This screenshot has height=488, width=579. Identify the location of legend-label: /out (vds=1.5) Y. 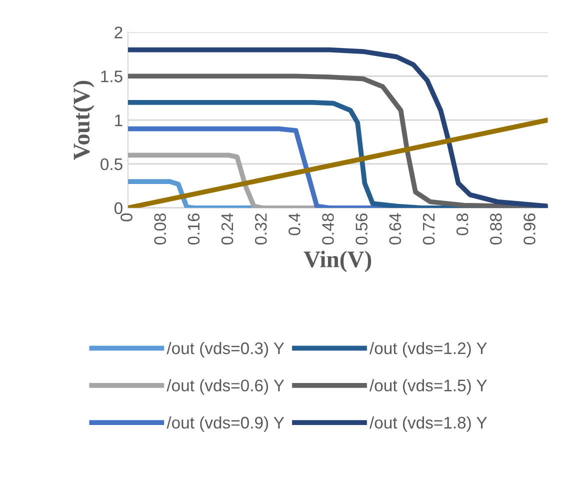
(428, 387).